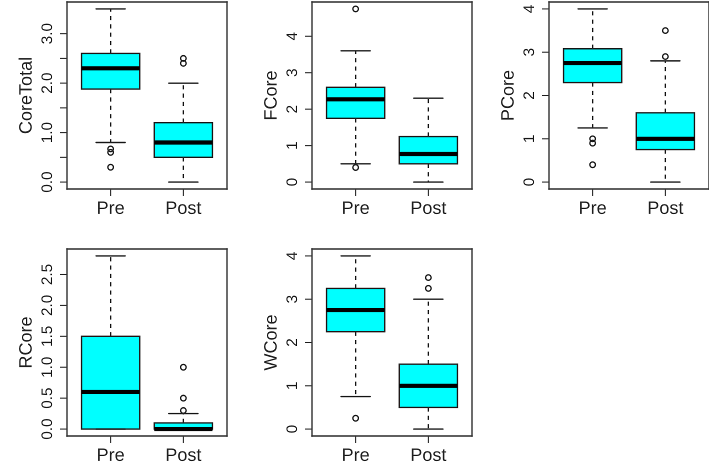 The image size is (709, 464). What do you see at coordinates (46, 398) in the screenshot?
I see `y-tick-label: 0.5` at bounding box center [46, 398].